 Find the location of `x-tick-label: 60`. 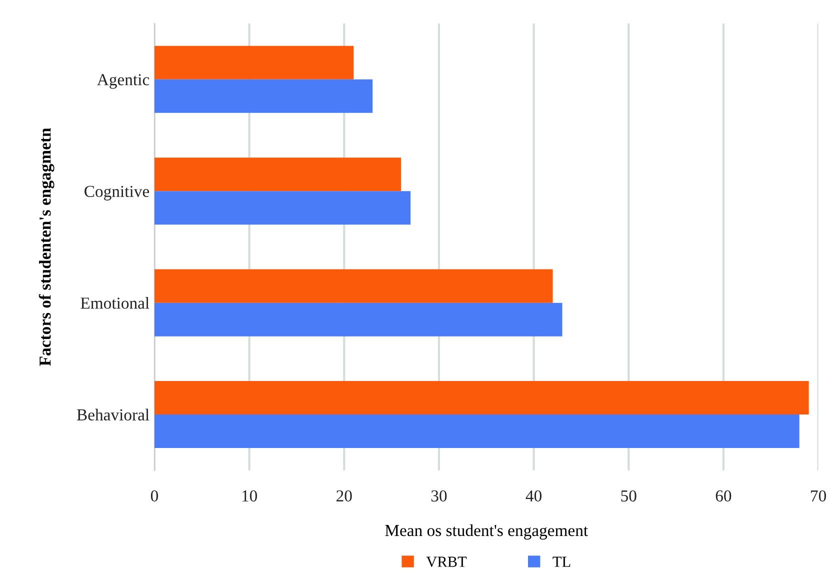

x-tick-label: 60 is located at coordinates (724, 496).